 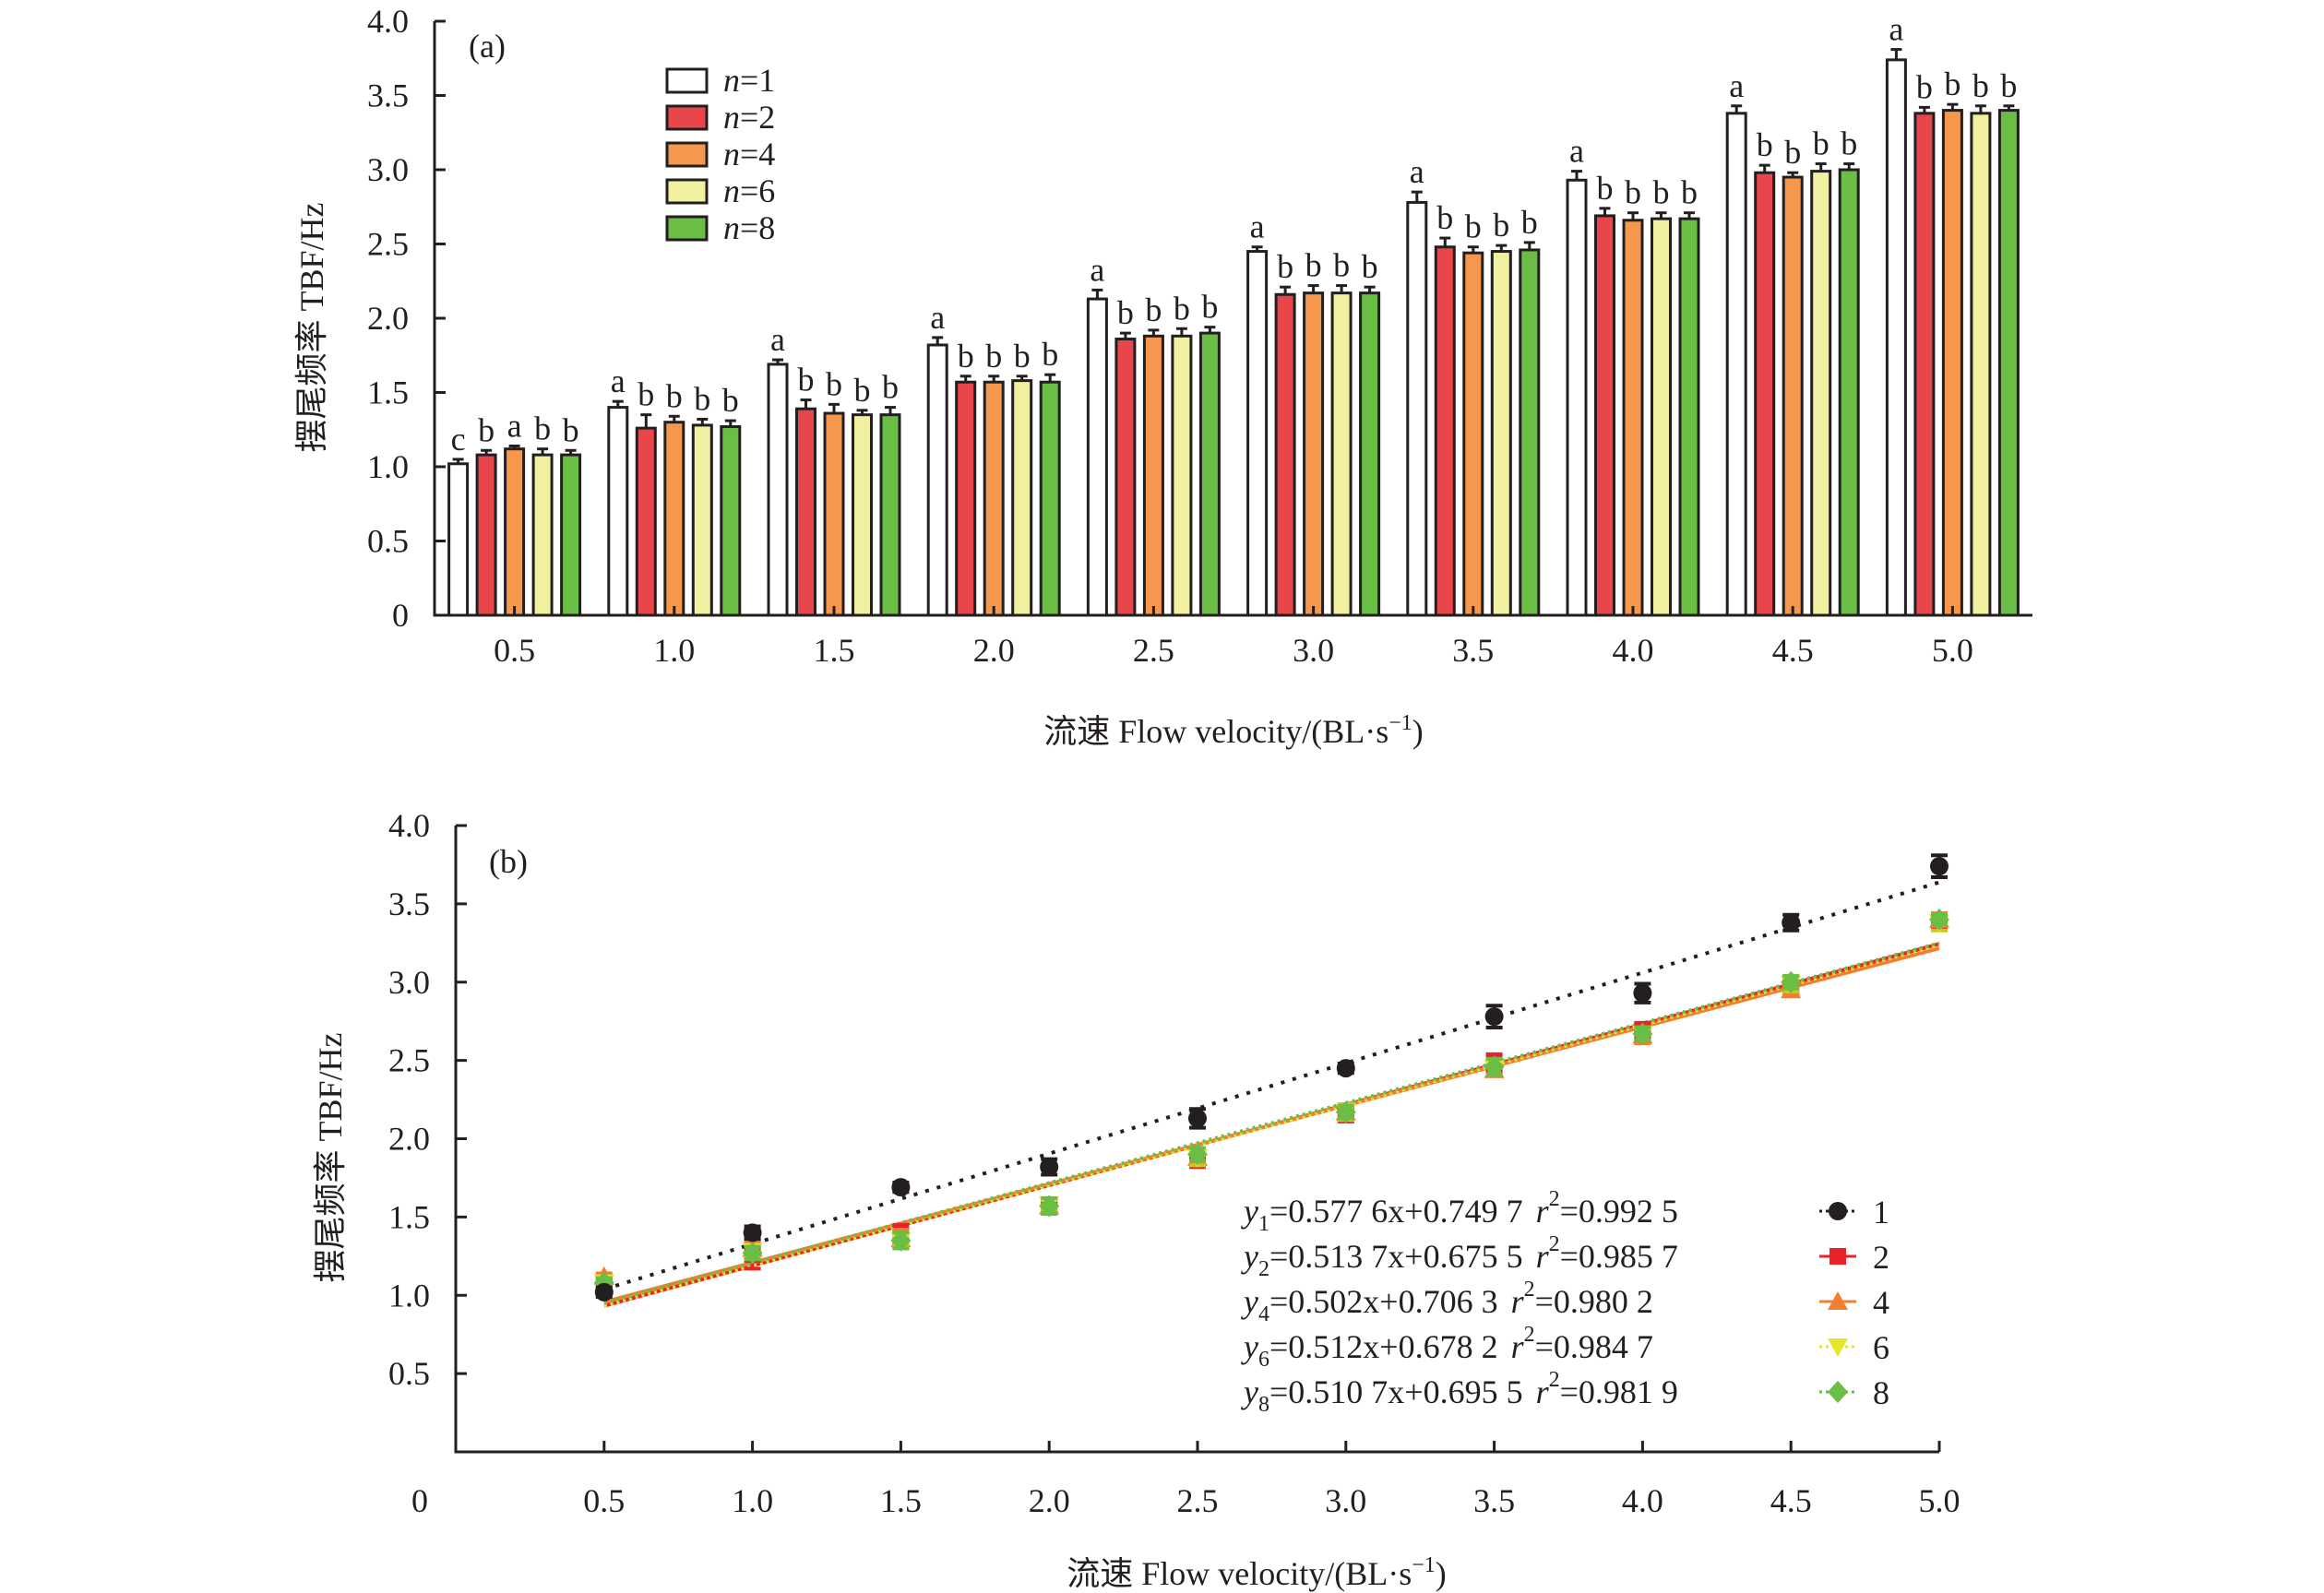 I want to click on equation-rhs: =0.502x+0.706 3, so click(x=1383, y=1301).